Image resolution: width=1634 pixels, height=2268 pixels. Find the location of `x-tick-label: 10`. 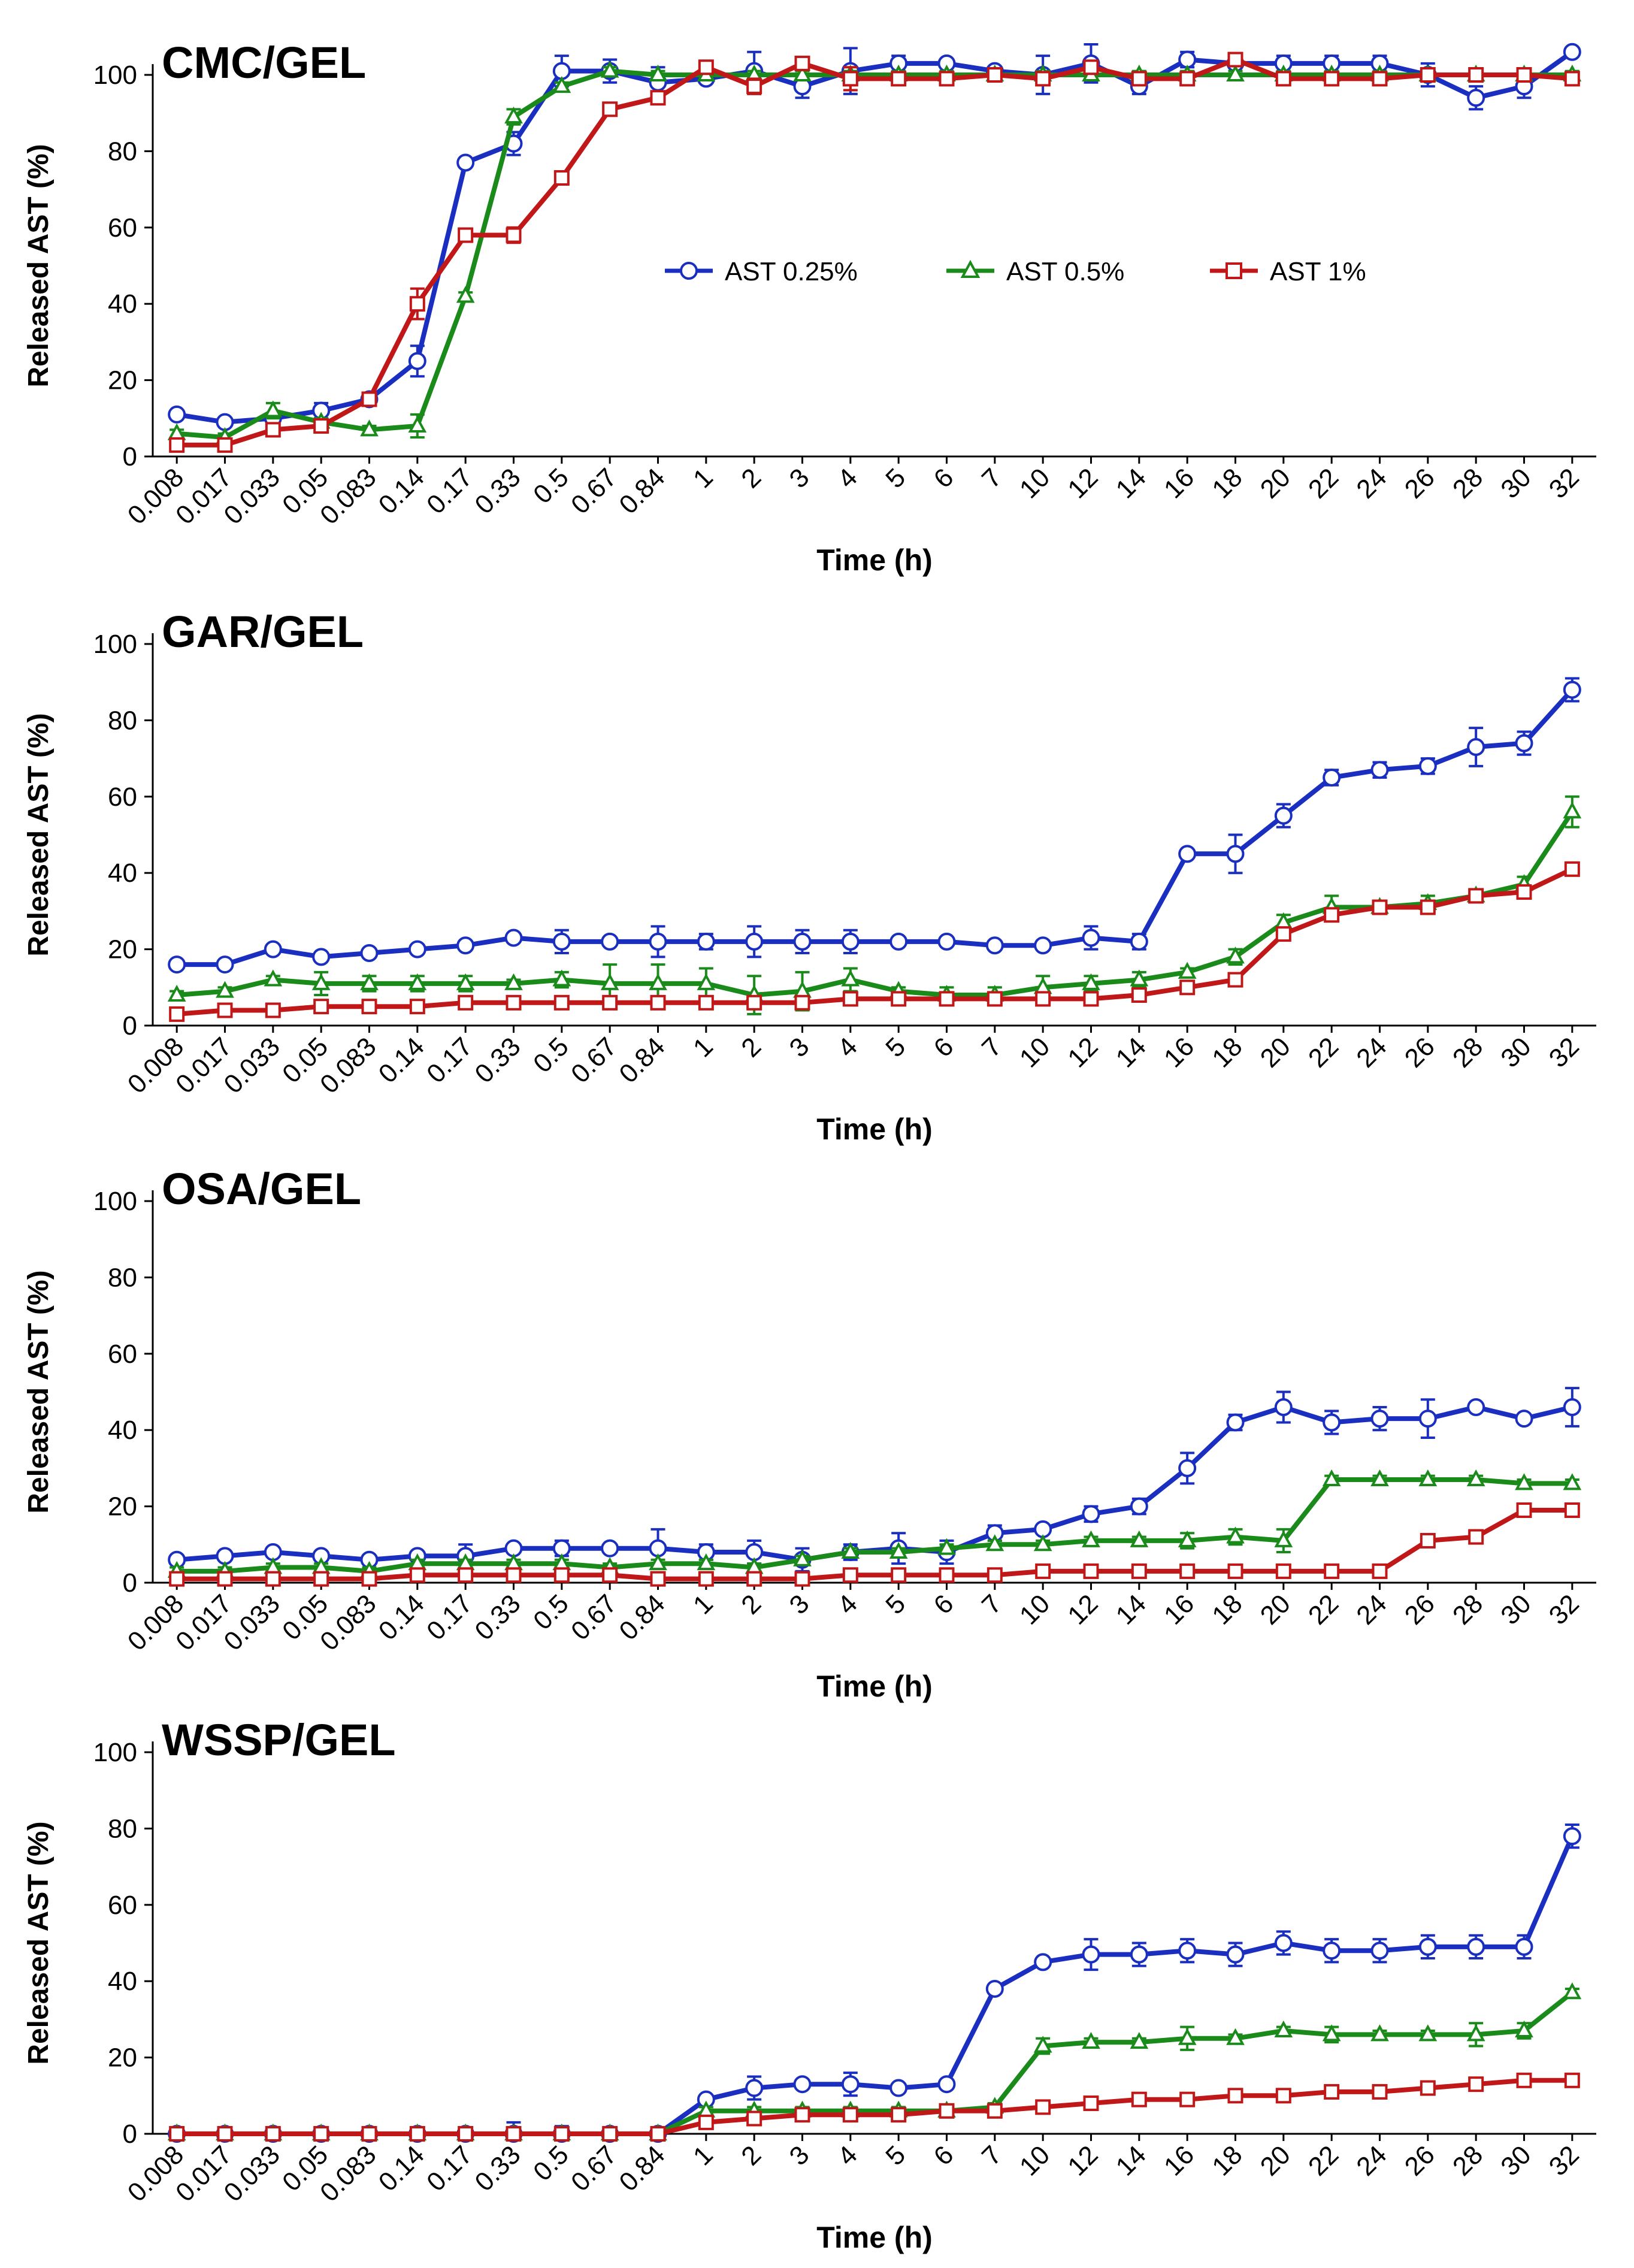

x-tick-label: 10 is located at coordinates (1034, 483).